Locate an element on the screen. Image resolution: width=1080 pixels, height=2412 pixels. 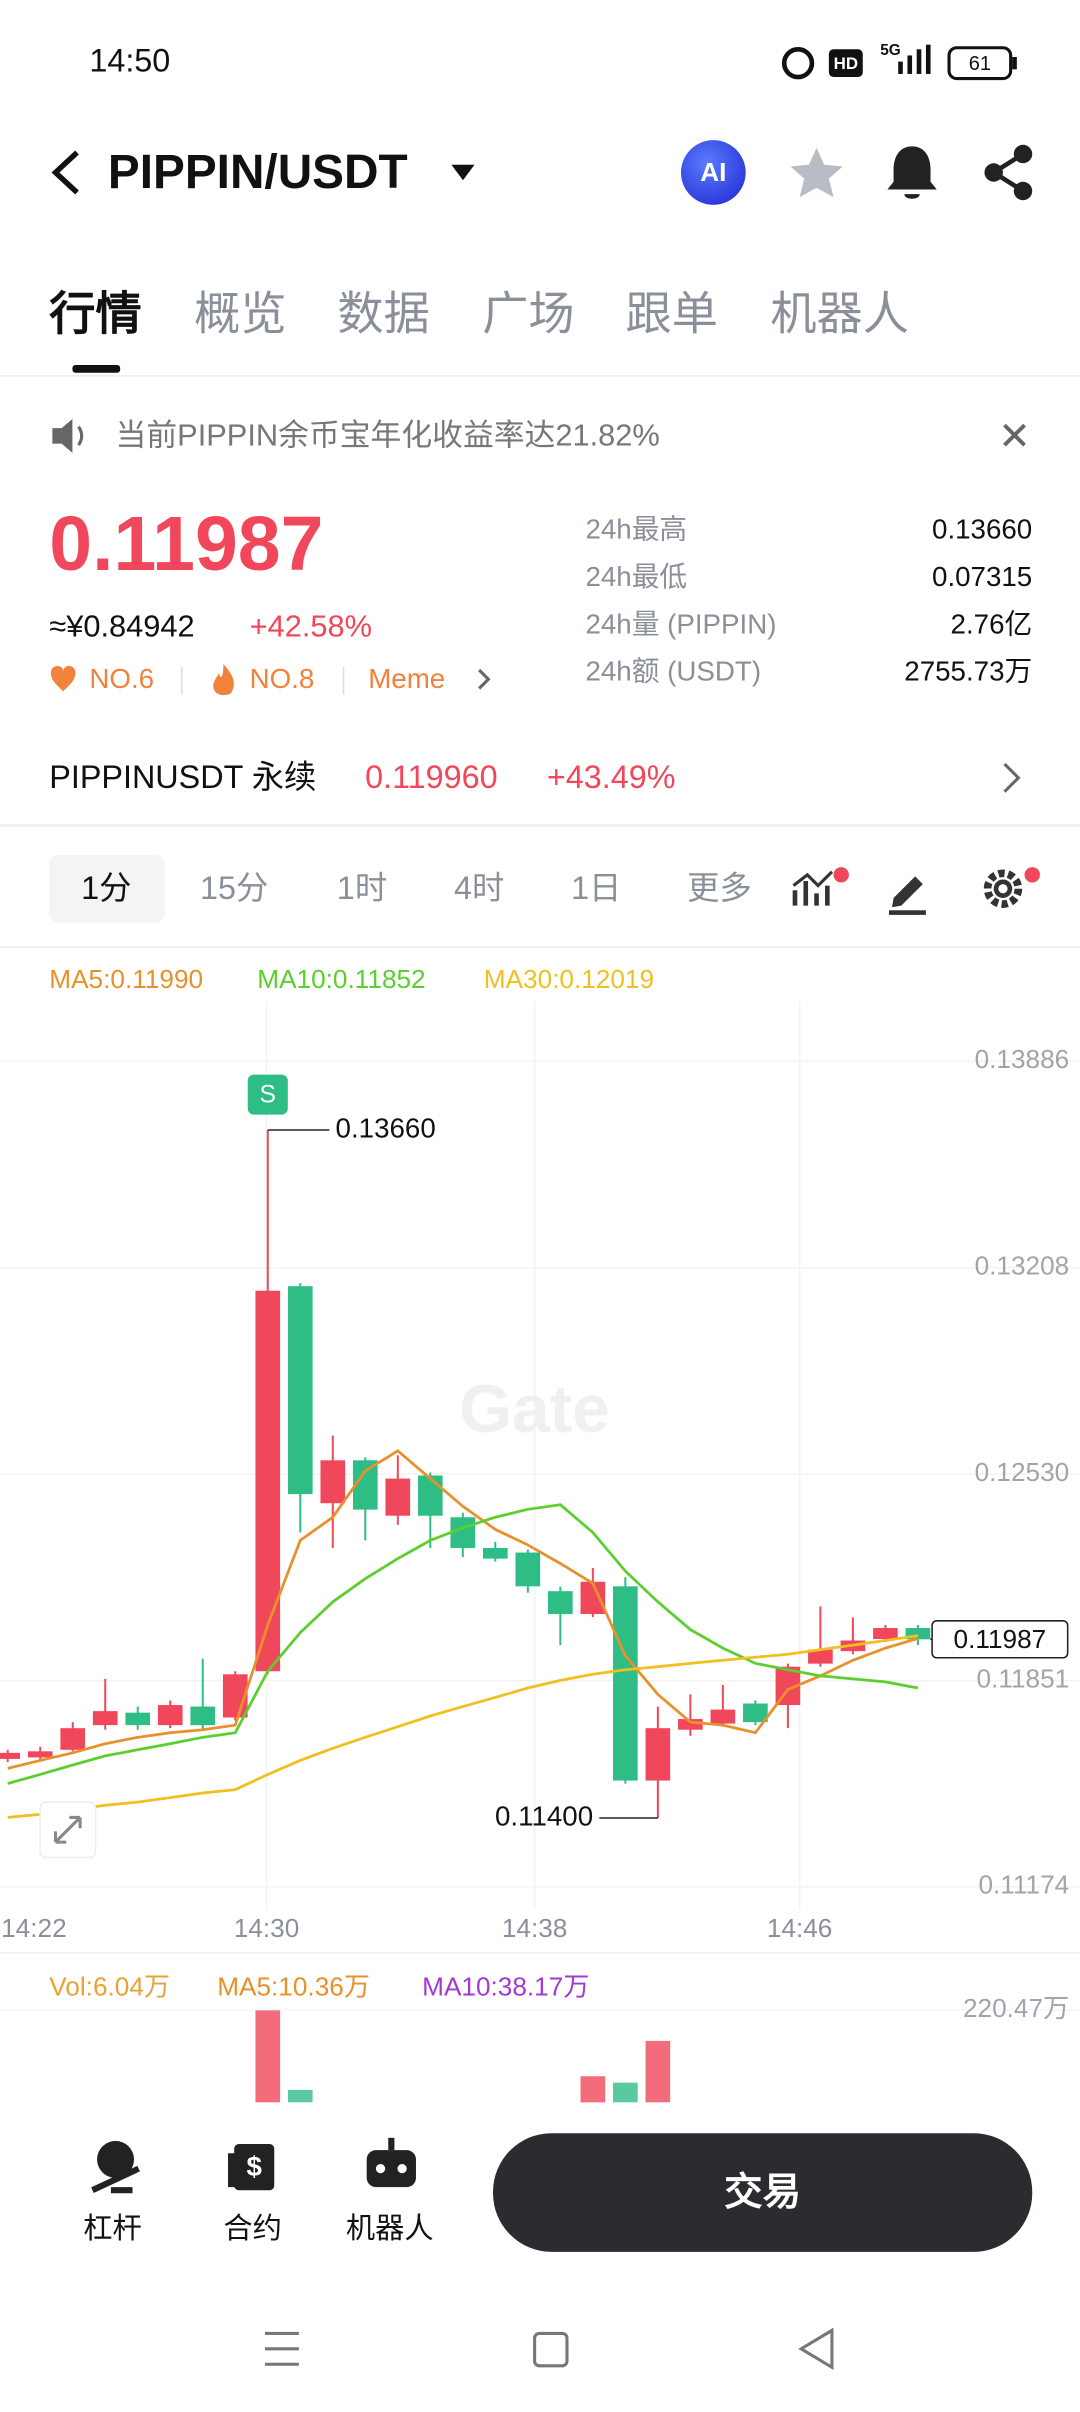
last-price-label: 0.11987 is located at coordinates (1000, 1639).